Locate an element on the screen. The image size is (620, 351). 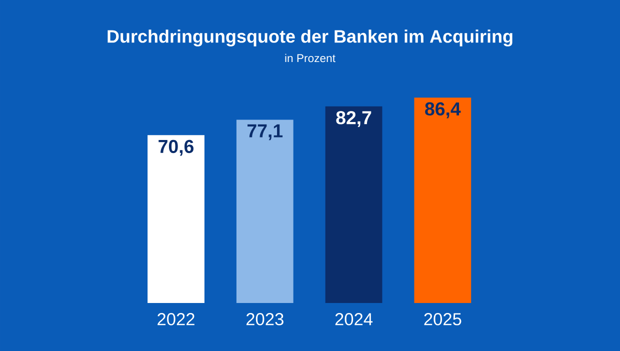
data-label: 82,7 is located at coordinates (354, 119).